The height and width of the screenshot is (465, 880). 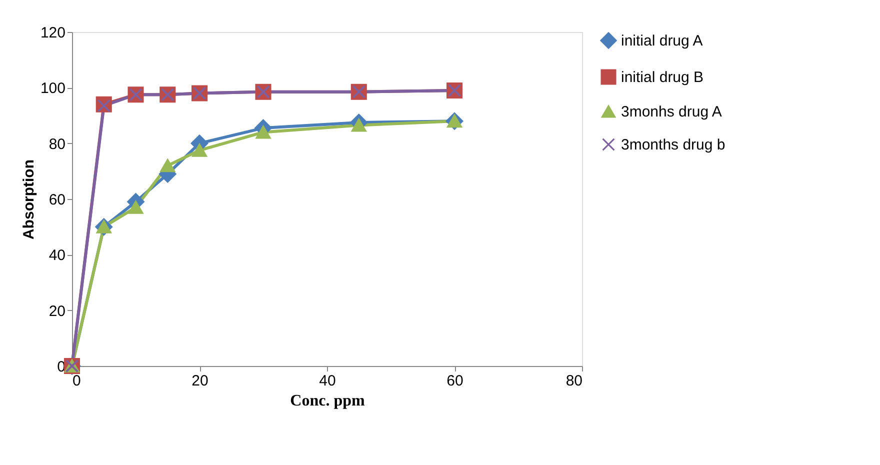 I want to click on y-tick-label: 80, so click(x=57, y=144).